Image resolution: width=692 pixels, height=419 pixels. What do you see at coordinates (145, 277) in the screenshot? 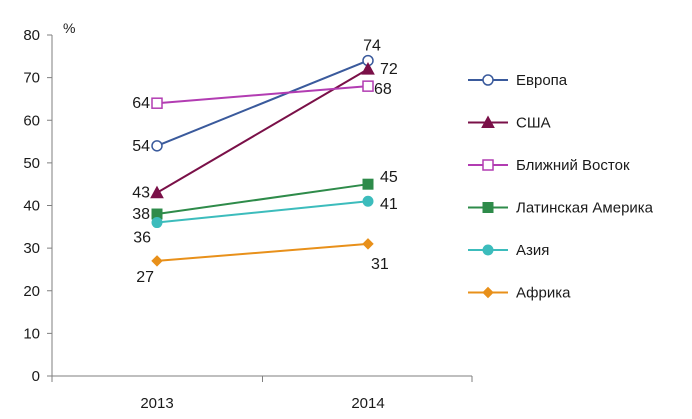
I see `data-label: 27` at bounding box center [145, 277].